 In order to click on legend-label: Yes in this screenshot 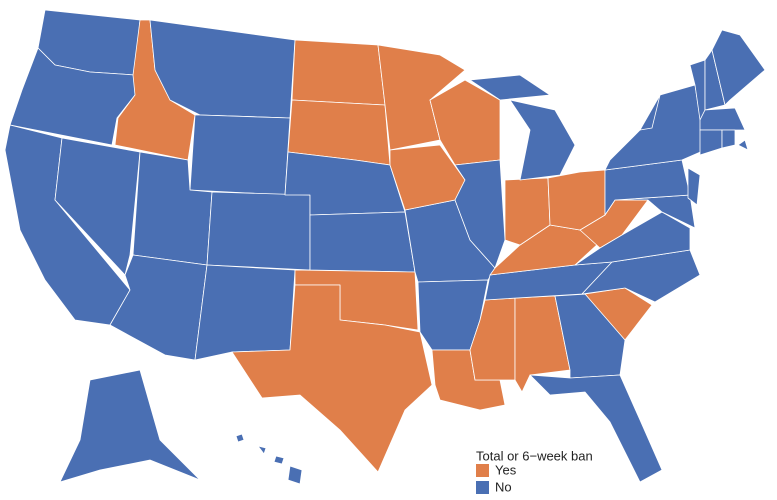, I will do `click(506, 469)`.